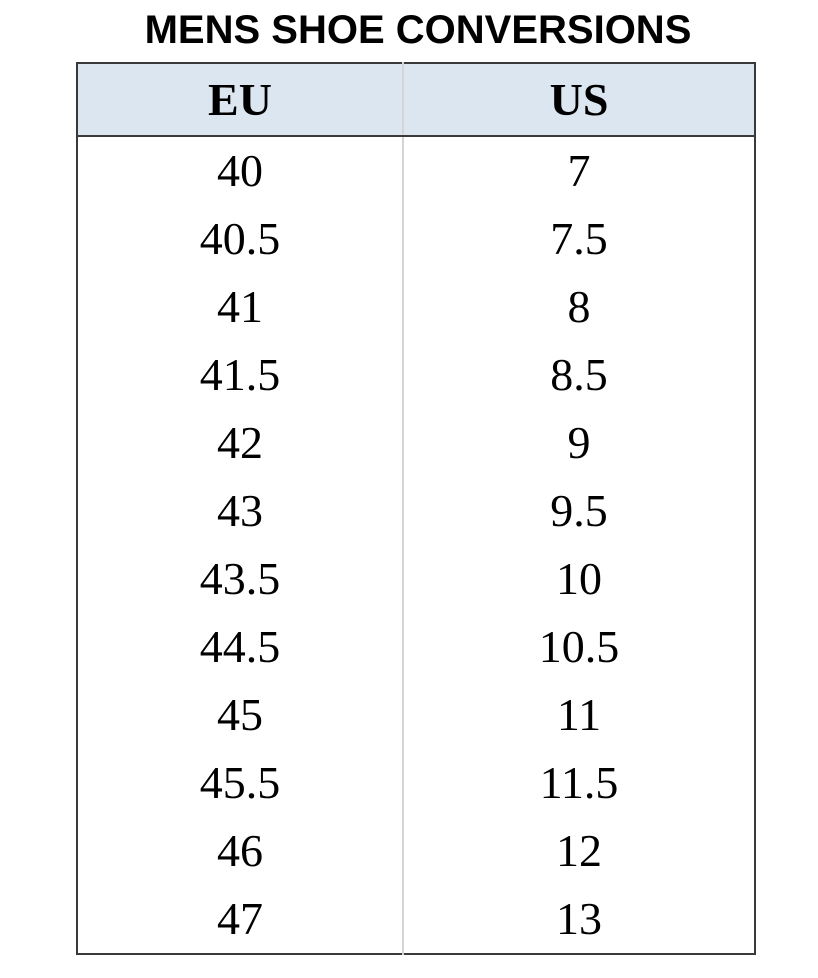 This screenshot has width=818, height=978. Describe the element at coordinates (416, 239) in the screenshot. I see `table-row: 40.5 7.5` at that location.